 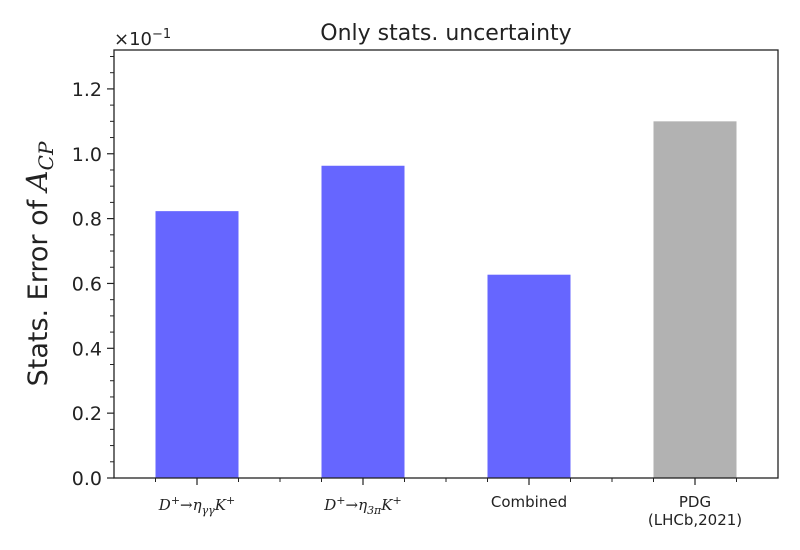 What do you see at coordinates (161, 34) in the screenshot?
I see `scale-exponent: −1` at bounding box center [161, 34].